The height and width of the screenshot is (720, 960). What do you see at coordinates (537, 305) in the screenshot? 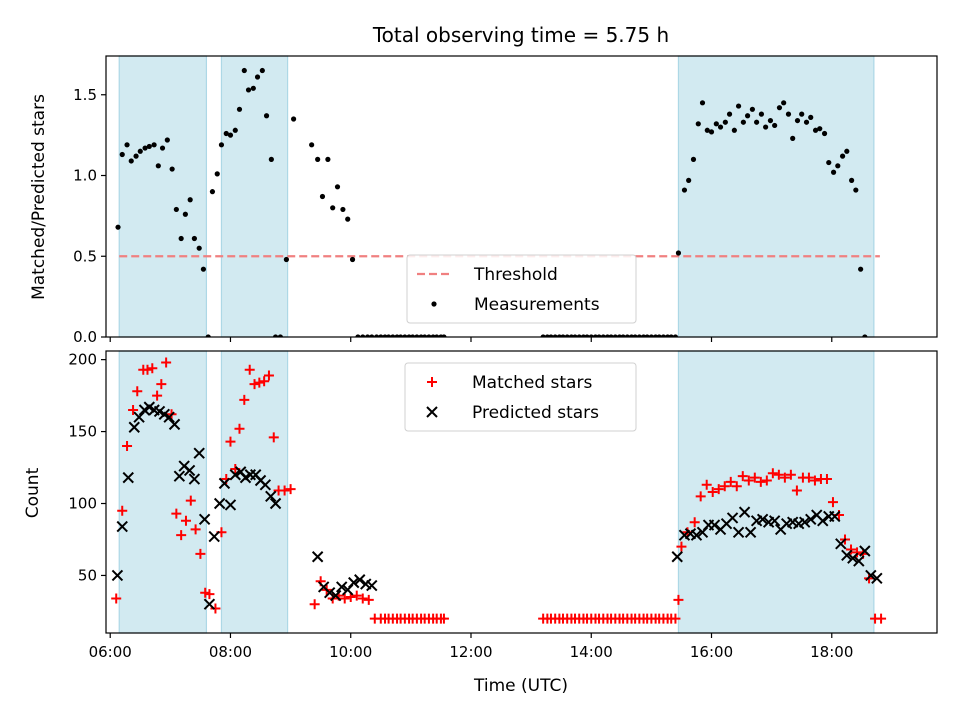
I see `legend-label: Measurements` at bounding box center [537, 305].